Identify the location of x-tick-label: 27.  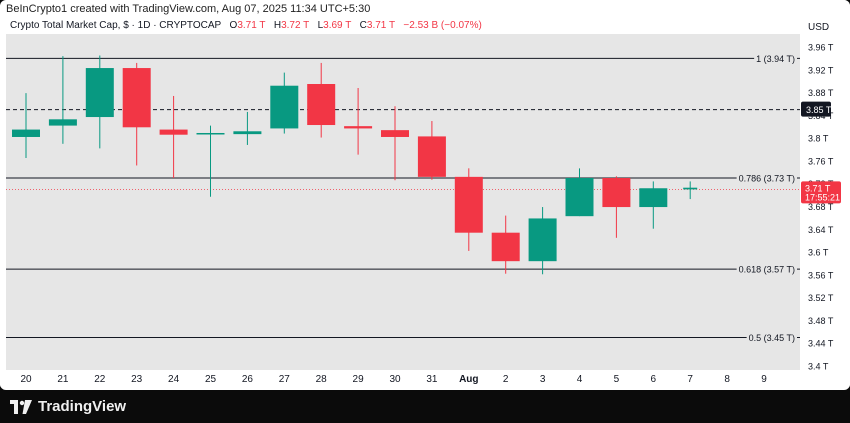
(285, 379).